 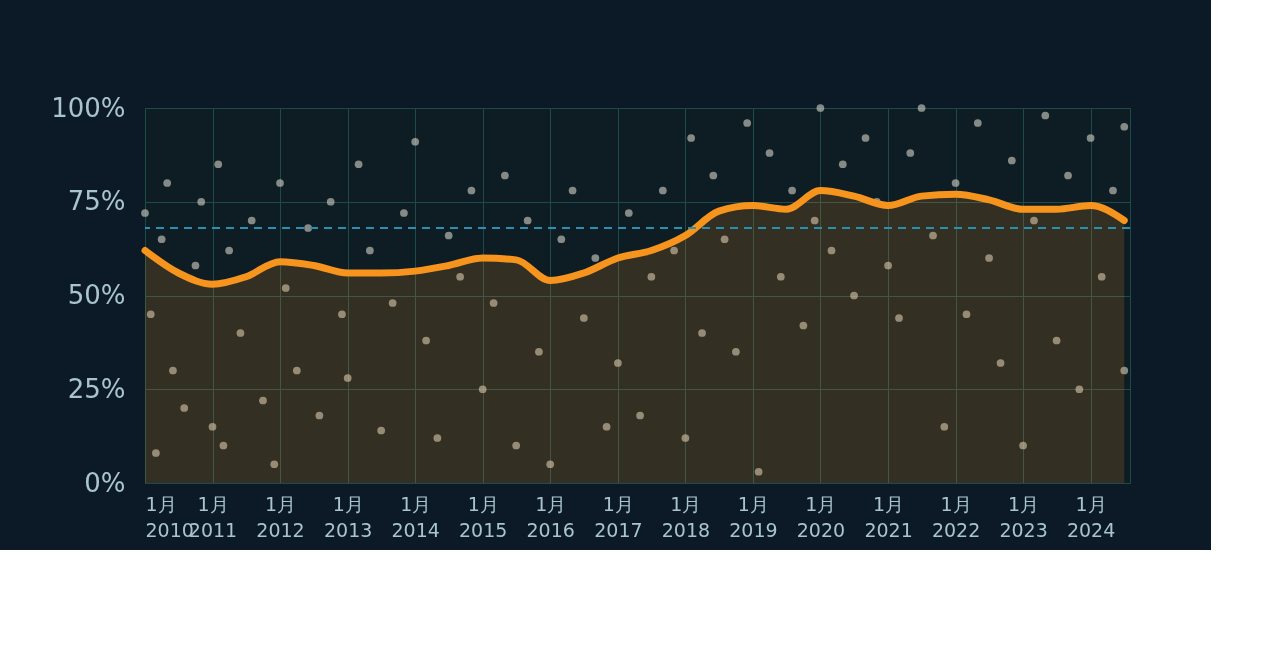 I want to click on x-tick-label: 1月 2015, so click(x=483, y=516).